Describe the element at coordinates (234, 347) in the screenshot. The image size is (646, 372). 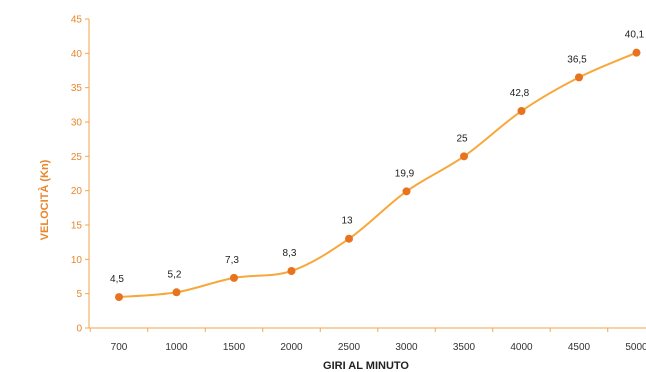
I see `x-tick-label: 1500` at that location.